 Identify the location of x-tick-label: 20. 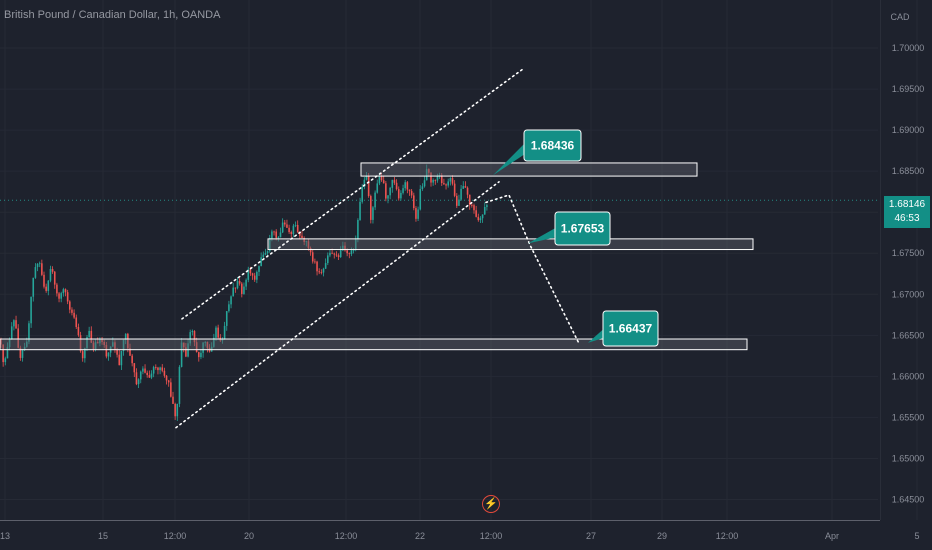
(249, 536).